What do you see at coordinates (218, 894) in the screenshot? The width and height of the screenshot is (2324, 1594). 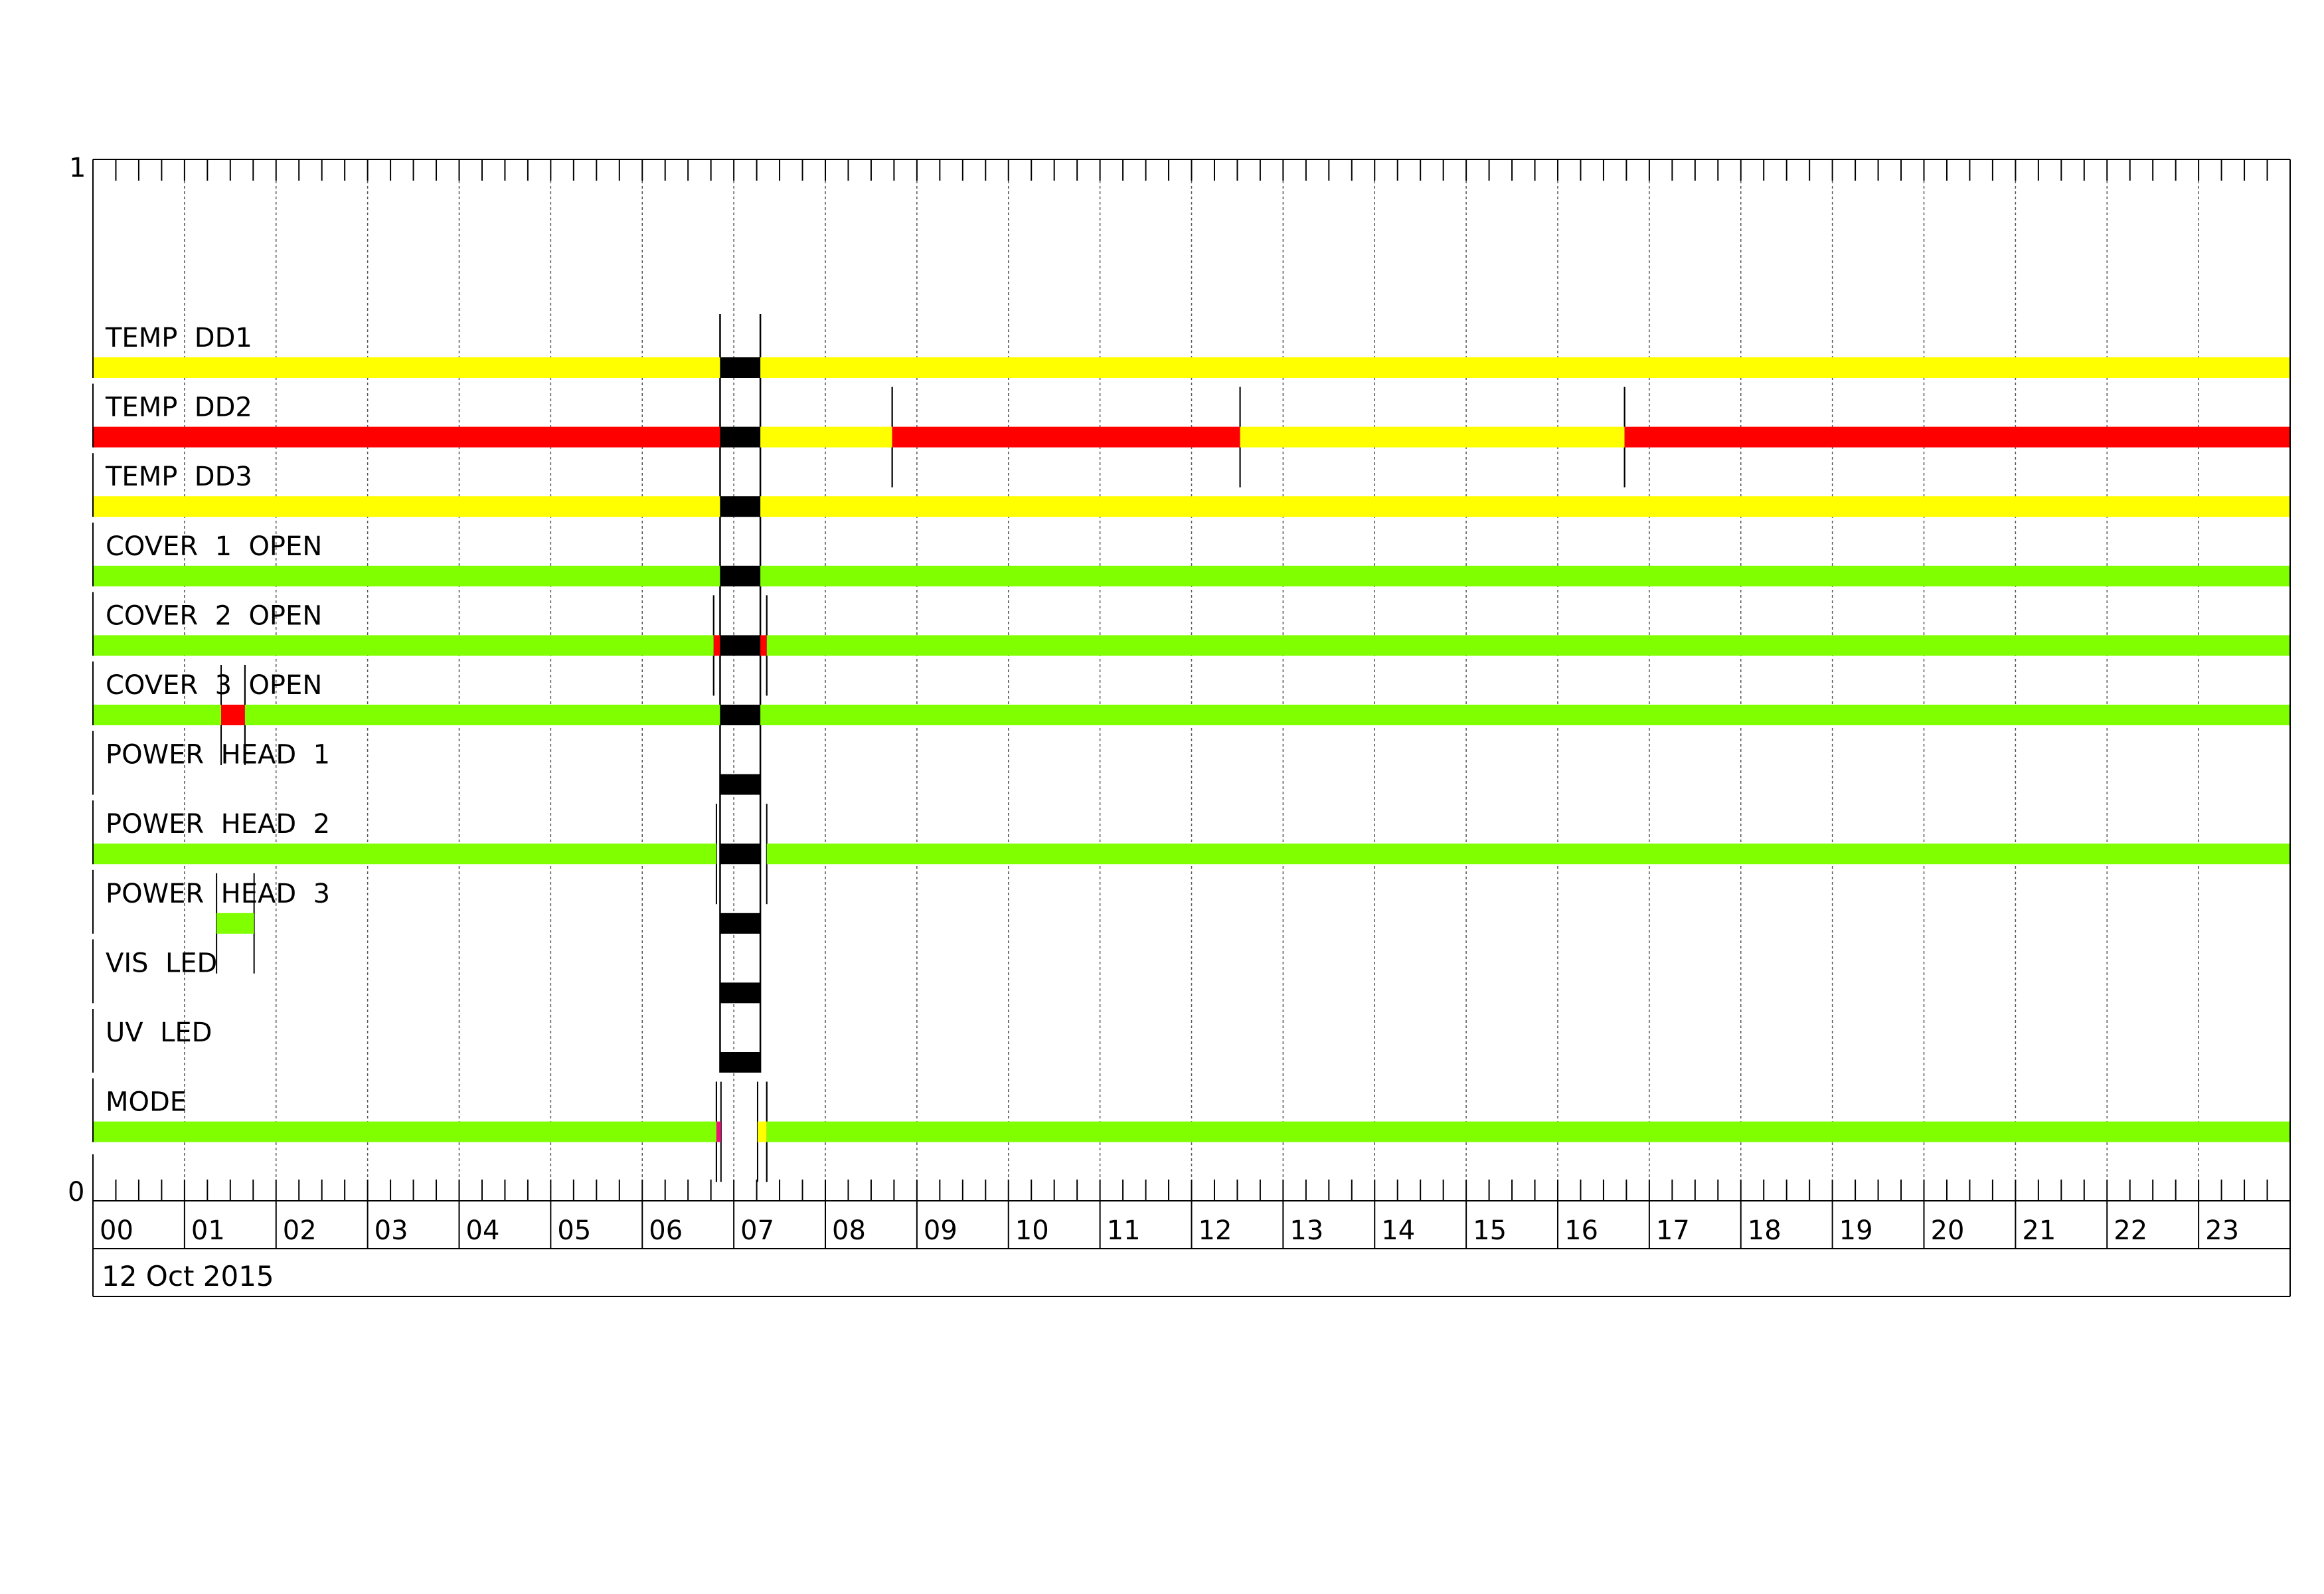 I see `row-label: POWER HEAD 3` at bounding box center [218, 894].